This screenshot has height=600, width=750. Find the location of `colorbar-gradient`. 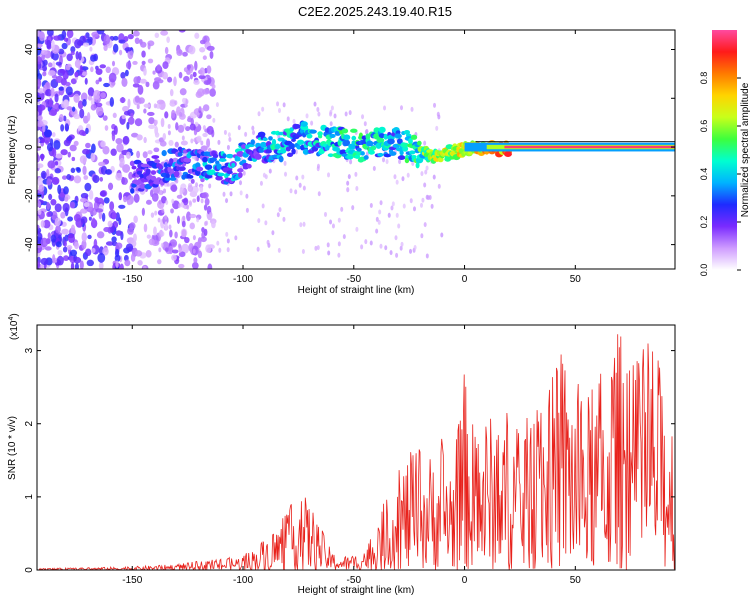

colorbar-gradient is located at coordinates (724, 150).